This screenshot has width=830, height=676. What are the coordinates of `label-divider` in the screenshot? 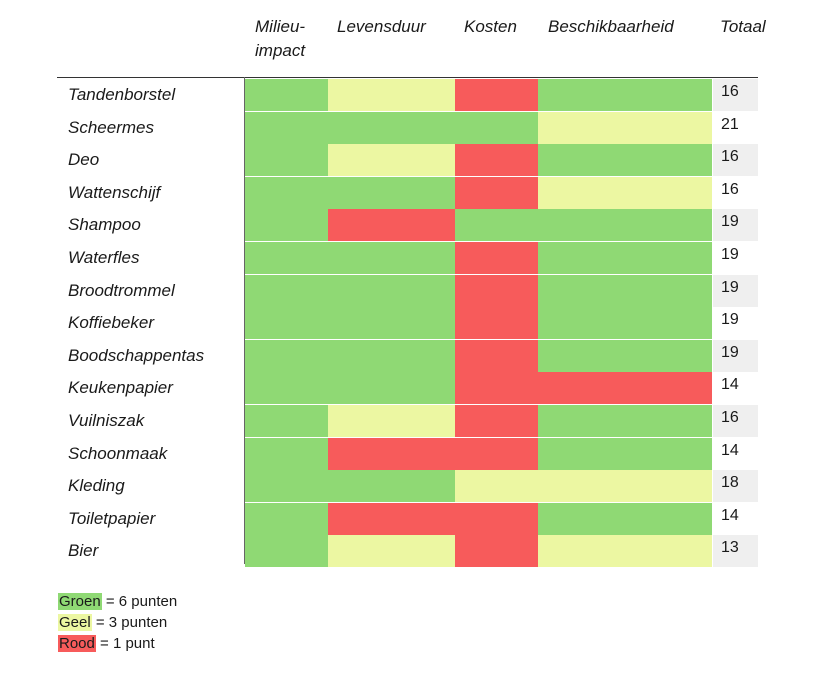 It's located at (244, 320).